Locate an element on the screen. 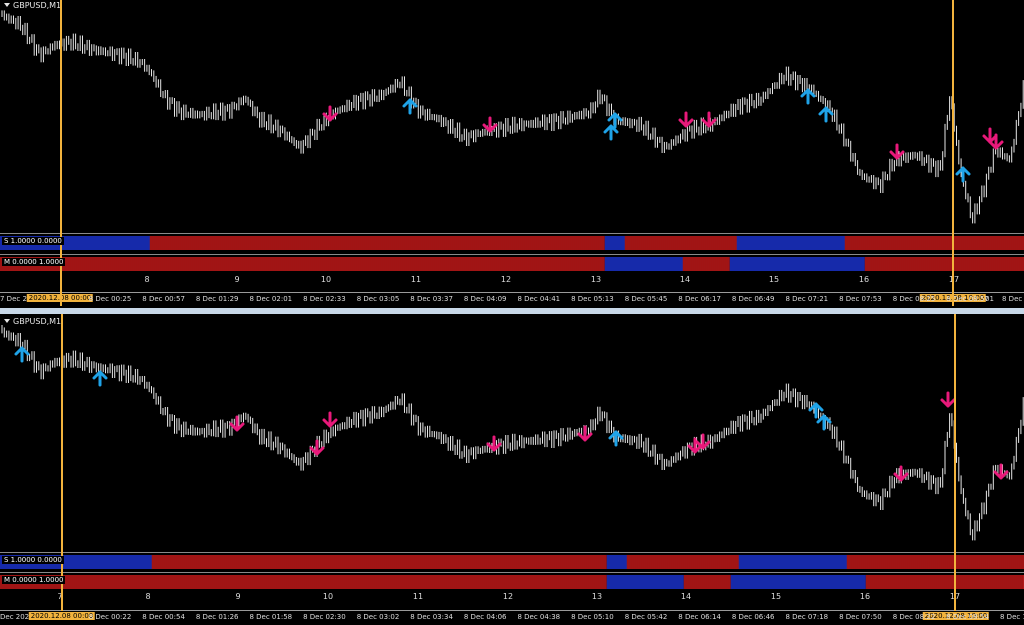 The width and height of the screenshot is (1024, 625). time-label: 8 Dec 06:17 is located at coordinates (699, 299).